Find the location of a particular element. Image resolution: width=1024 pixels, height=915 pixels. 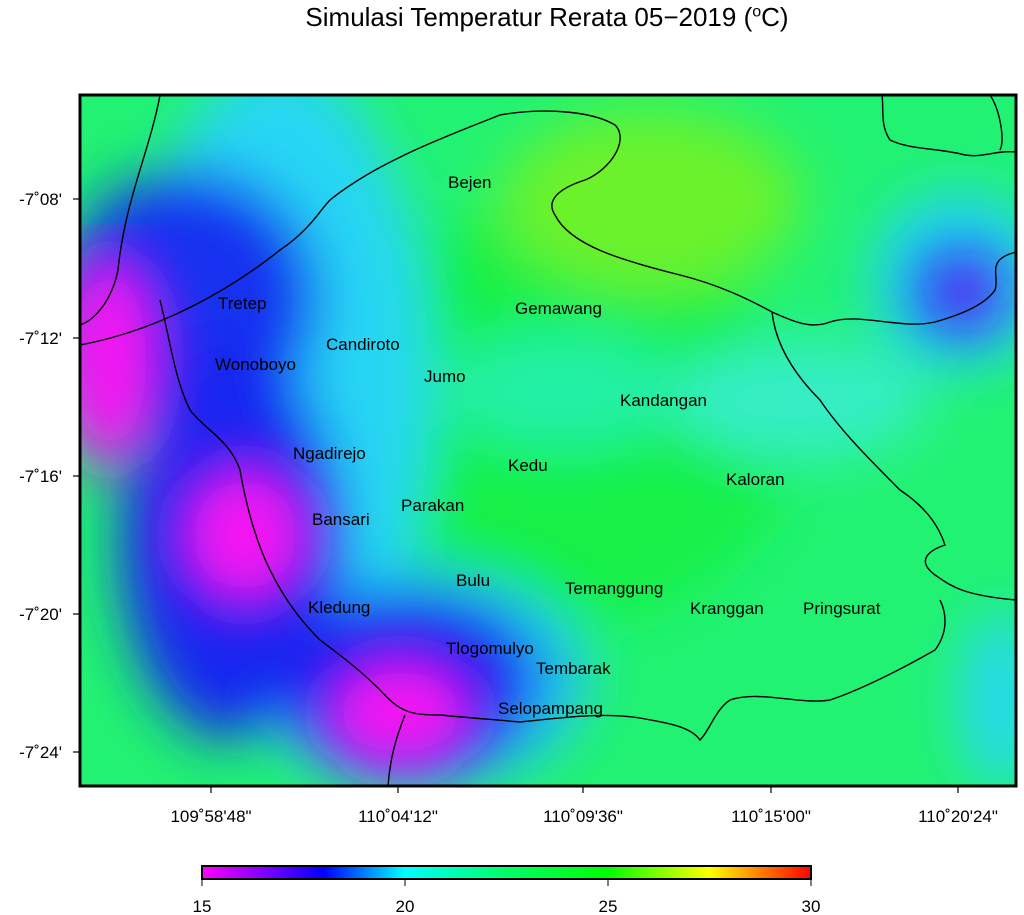

place-label-parakan: Parakan is located at coordinates (432, 505).